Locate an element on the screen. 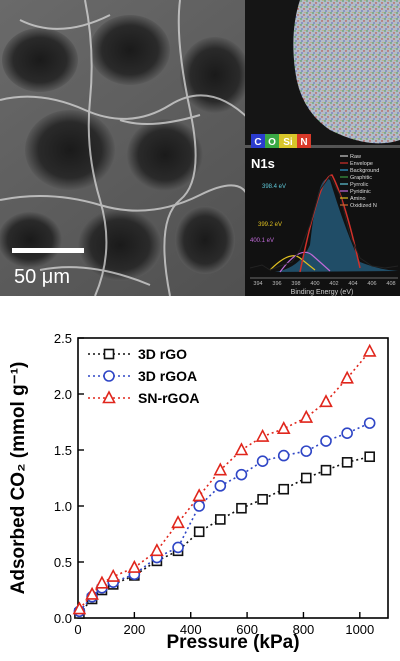 The image size is (400, 661). x-tick-label: 200 is located at coordinates (135, 629).